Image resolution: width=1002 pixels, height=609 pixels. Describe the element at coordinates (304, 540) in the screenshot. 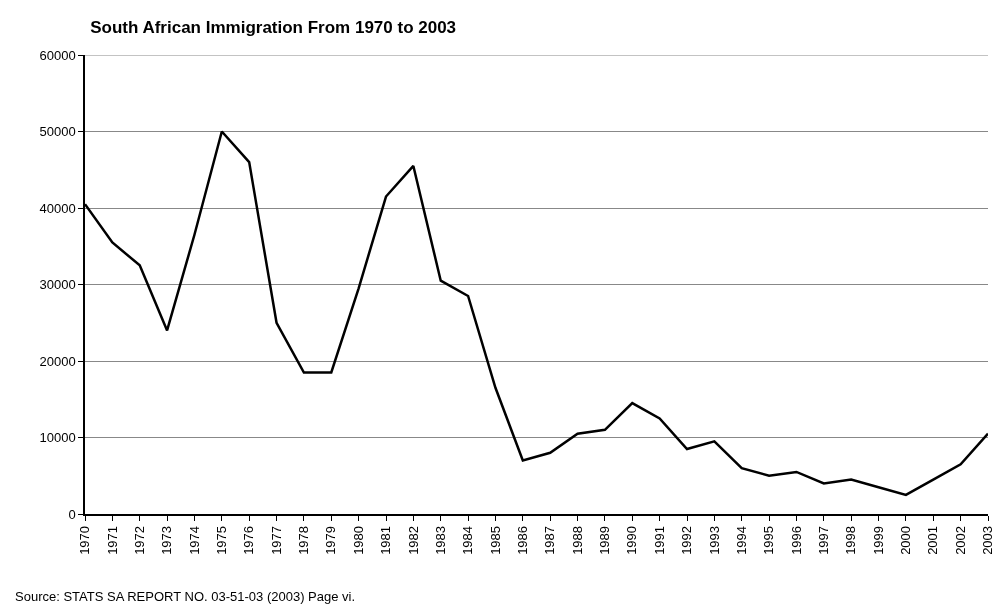

I see `x-tick-label: 1978` at that location.